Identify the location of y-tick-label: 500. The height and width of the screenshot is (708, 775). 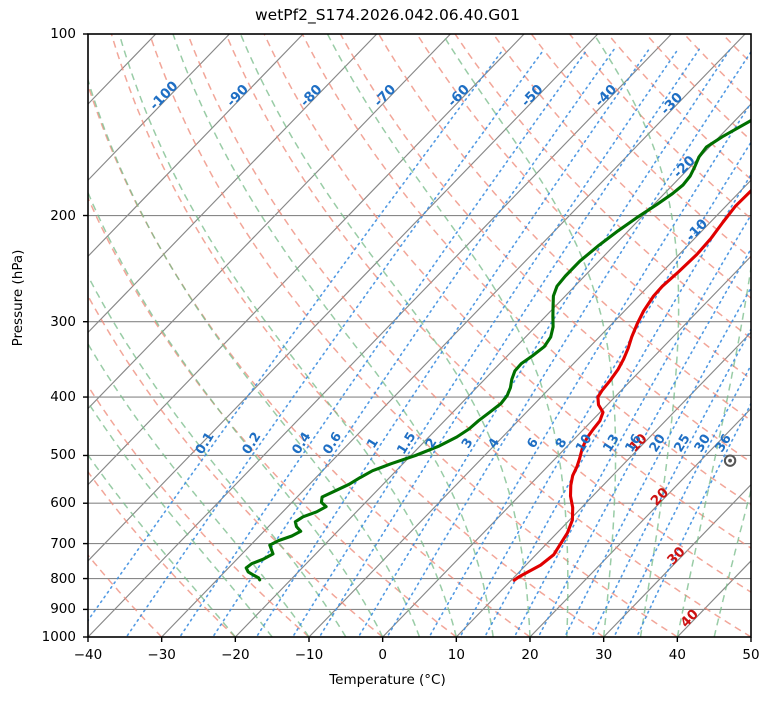
(63, 455).